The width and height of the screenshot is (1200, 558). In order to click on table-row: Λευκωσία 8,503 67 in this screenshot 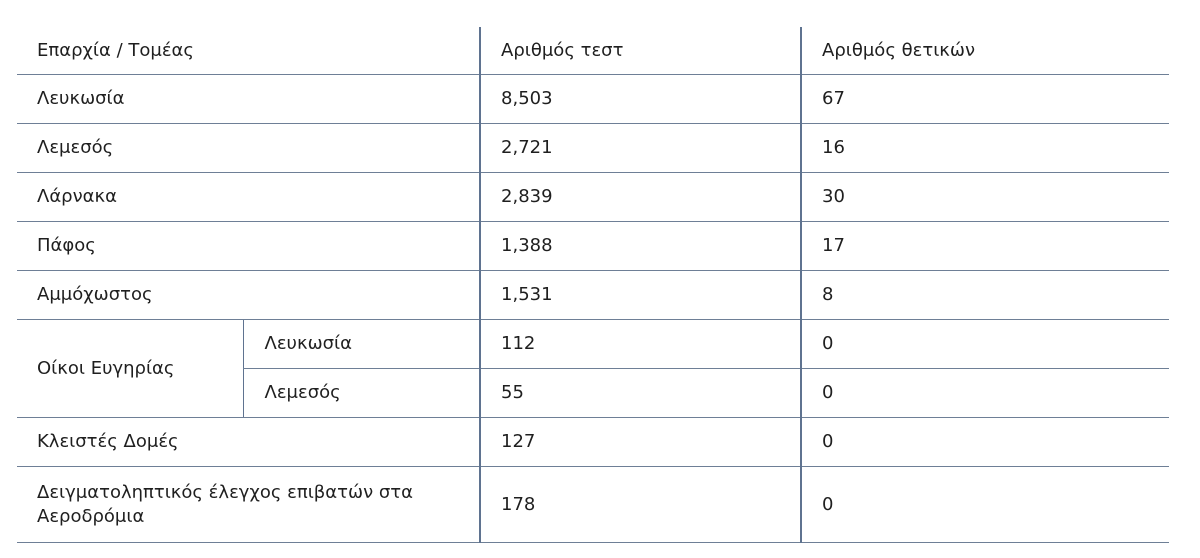, I will do `click(593, 99)`.